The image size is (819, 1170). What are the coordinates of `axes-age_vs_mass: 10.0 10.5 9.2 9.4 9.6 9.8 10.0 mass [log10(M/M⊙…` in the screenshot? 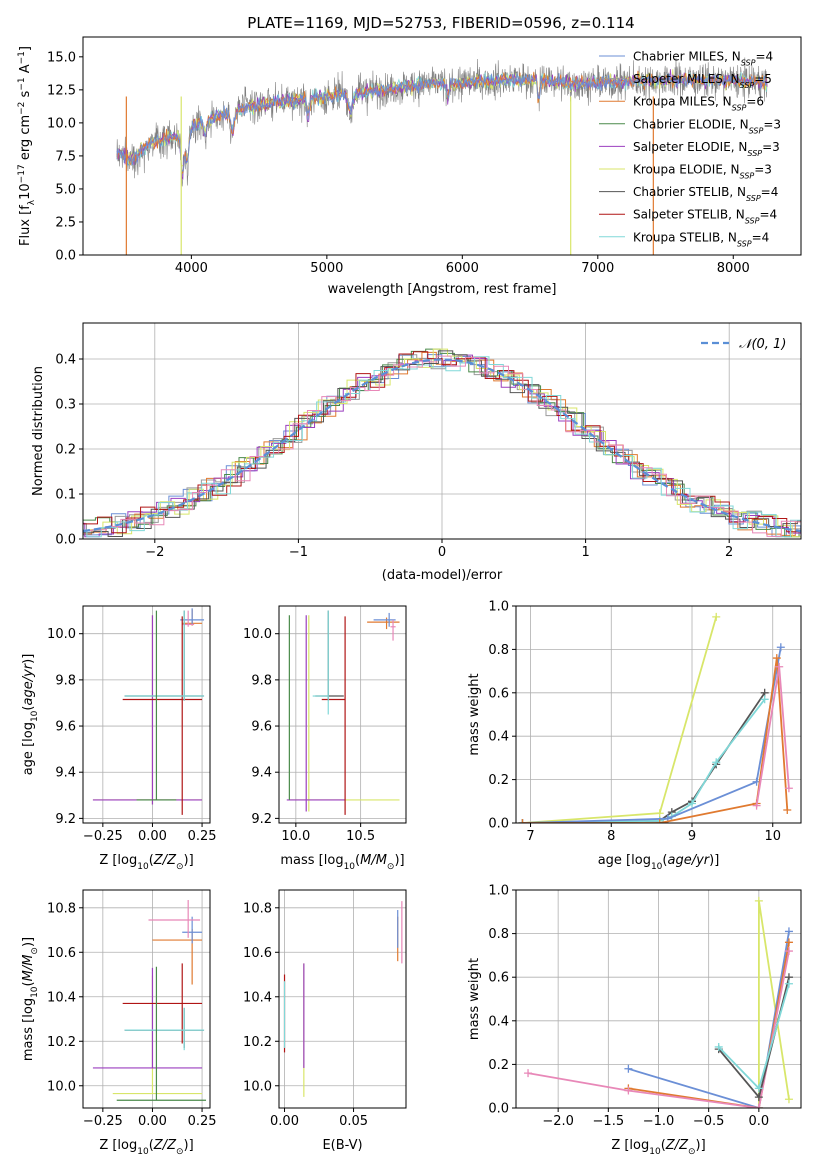 It's located at (325, 738).